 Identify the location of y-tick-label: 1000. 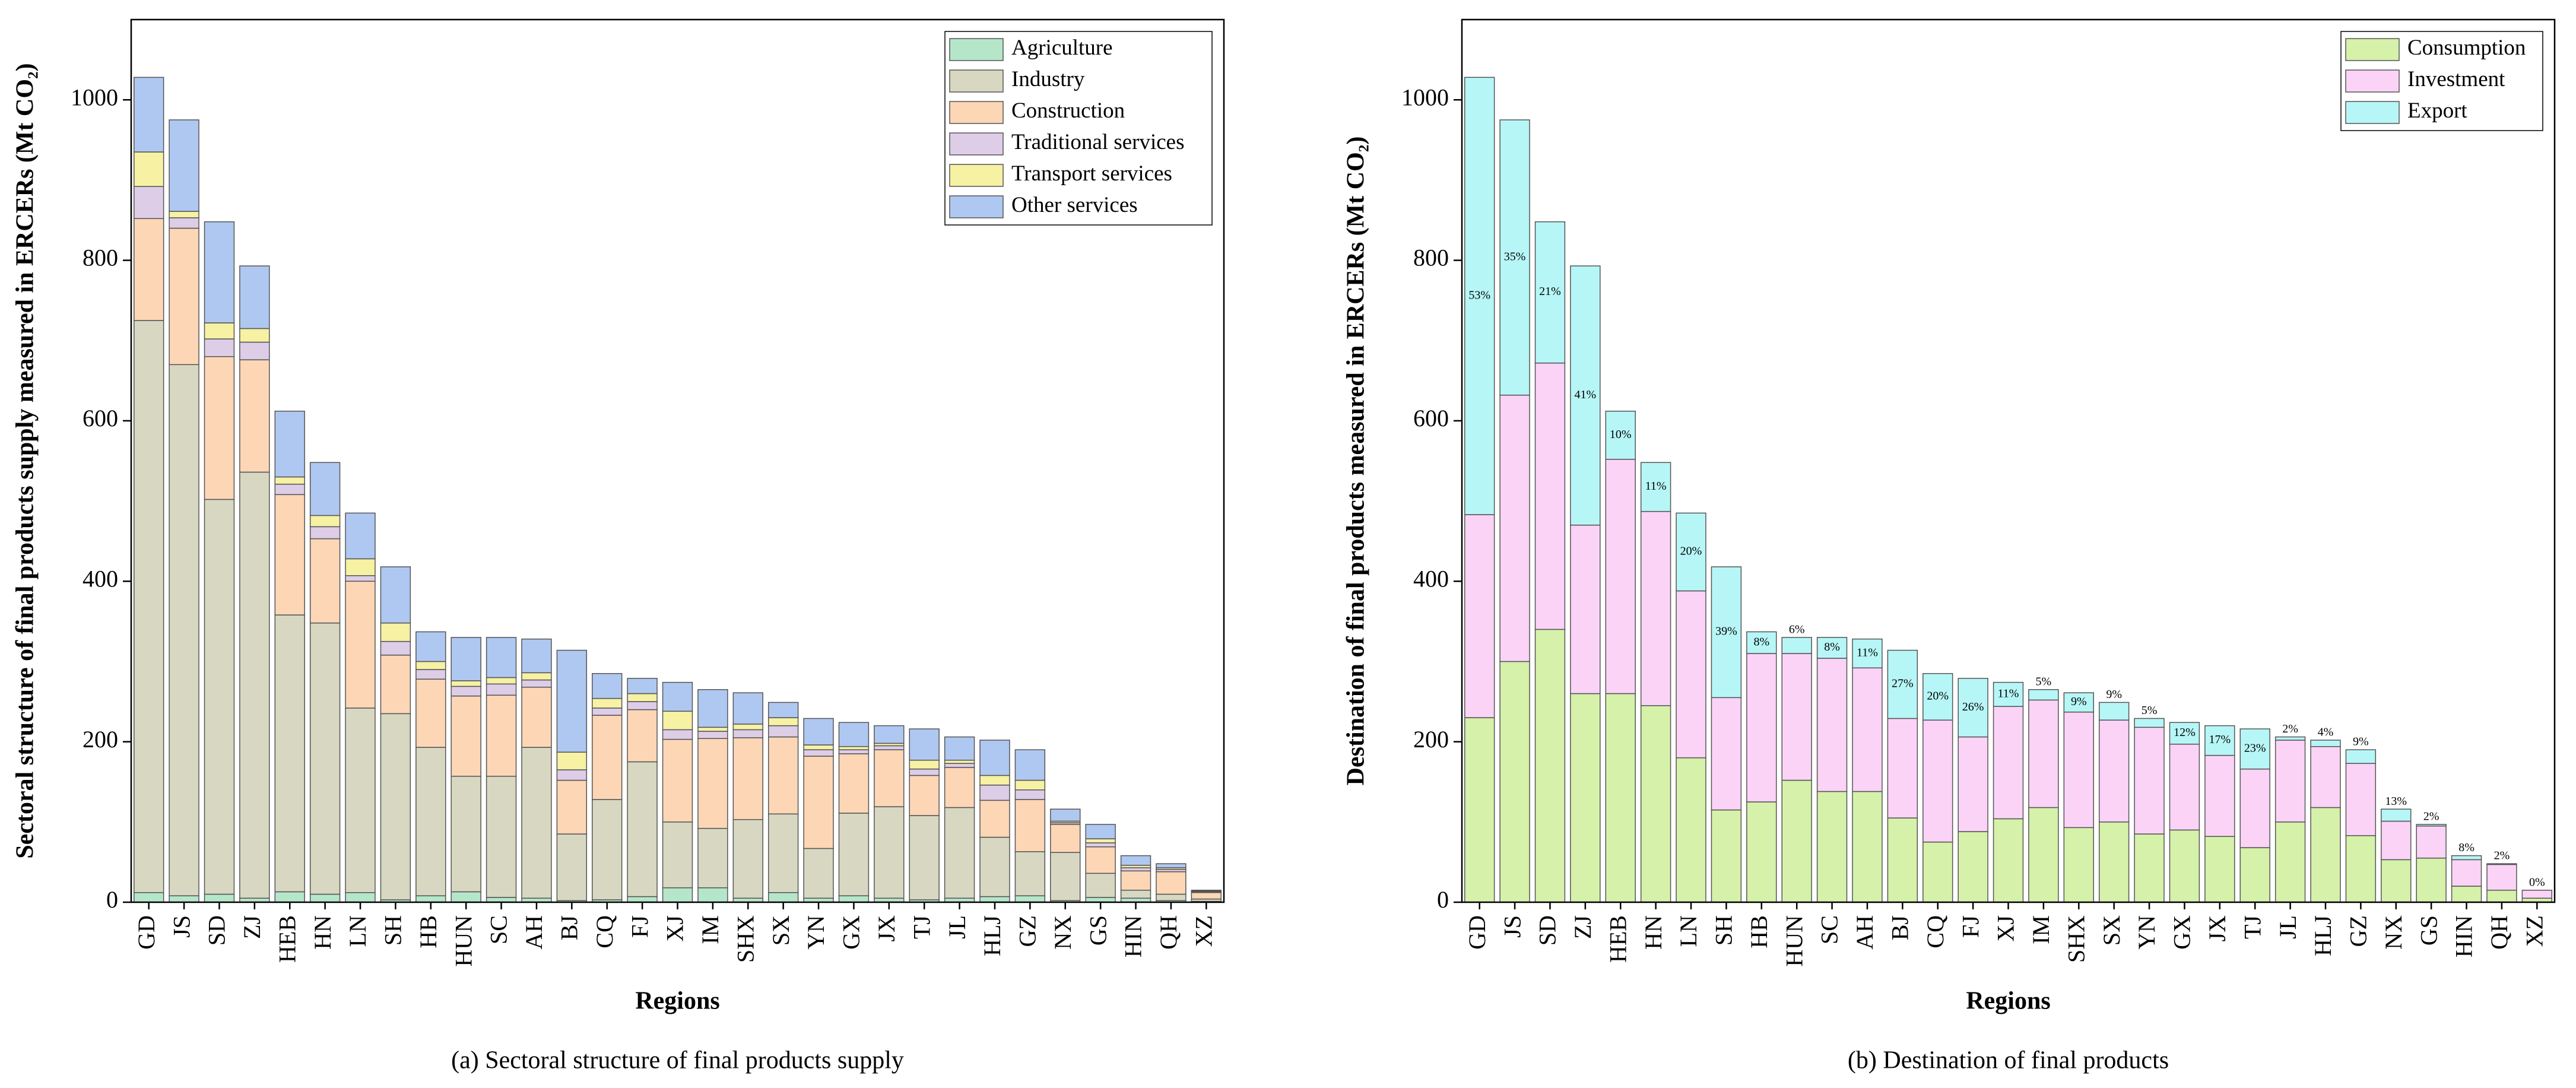
(1425, 97).